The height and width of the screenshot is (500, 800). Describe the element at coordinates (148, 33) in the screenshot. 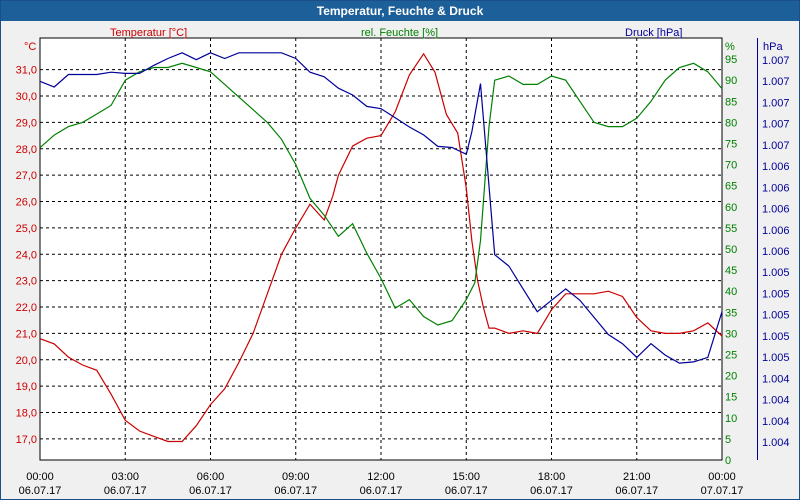

I see `temperature-axis-label: Temperatur [°C]` at that location.